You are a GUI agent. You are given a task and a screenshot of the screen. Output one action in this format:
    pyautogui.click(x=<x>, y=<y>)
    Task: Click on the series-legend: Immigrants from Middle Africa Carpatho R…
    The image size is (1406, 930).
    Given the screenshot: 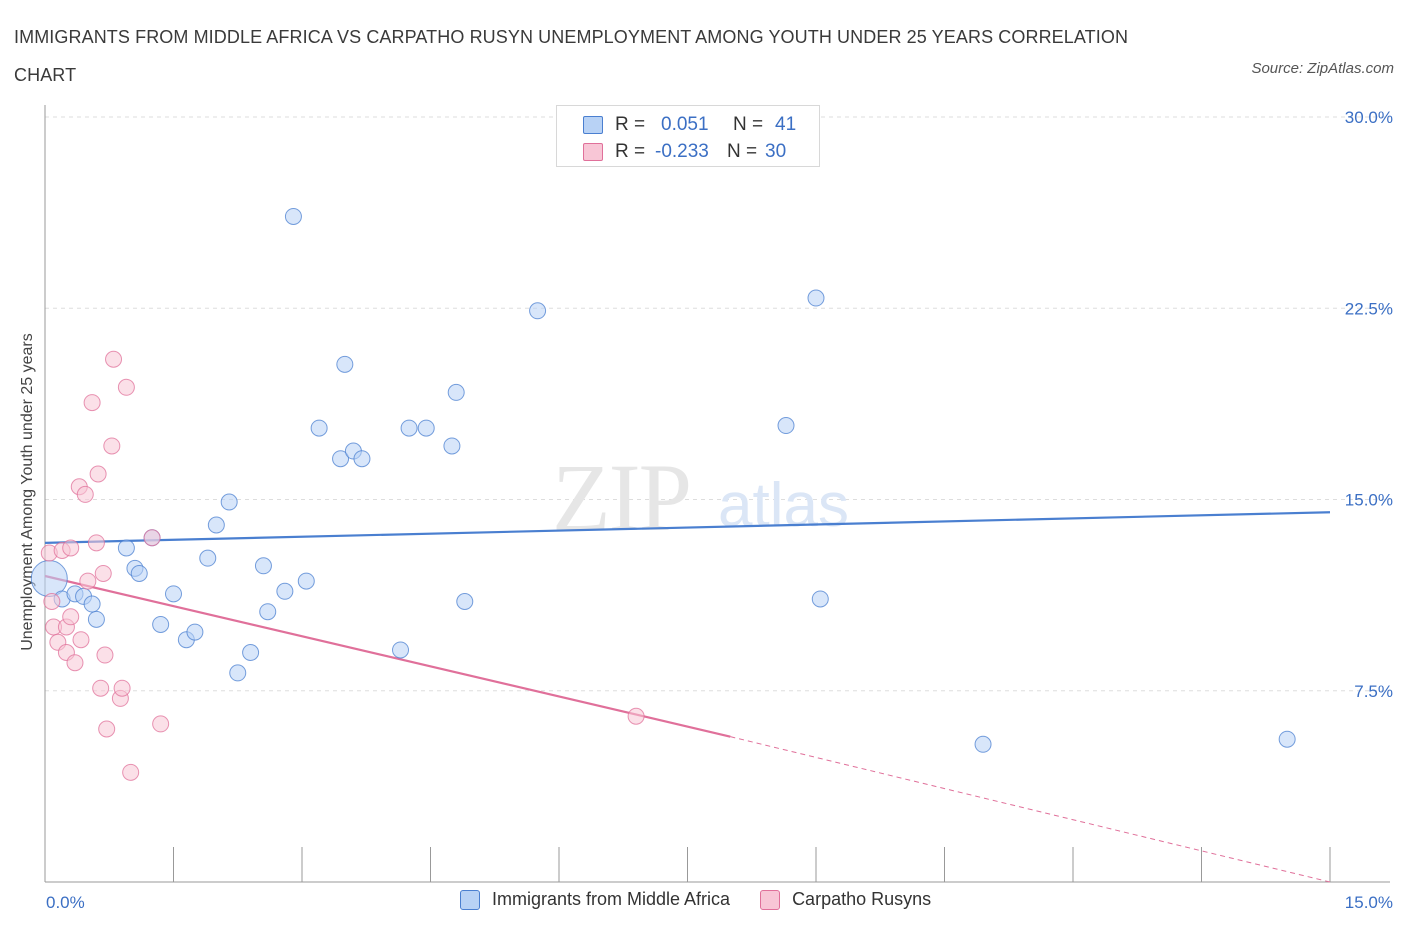 What is the action you would take?
    pyautogui.click(x=710, y=899)
    